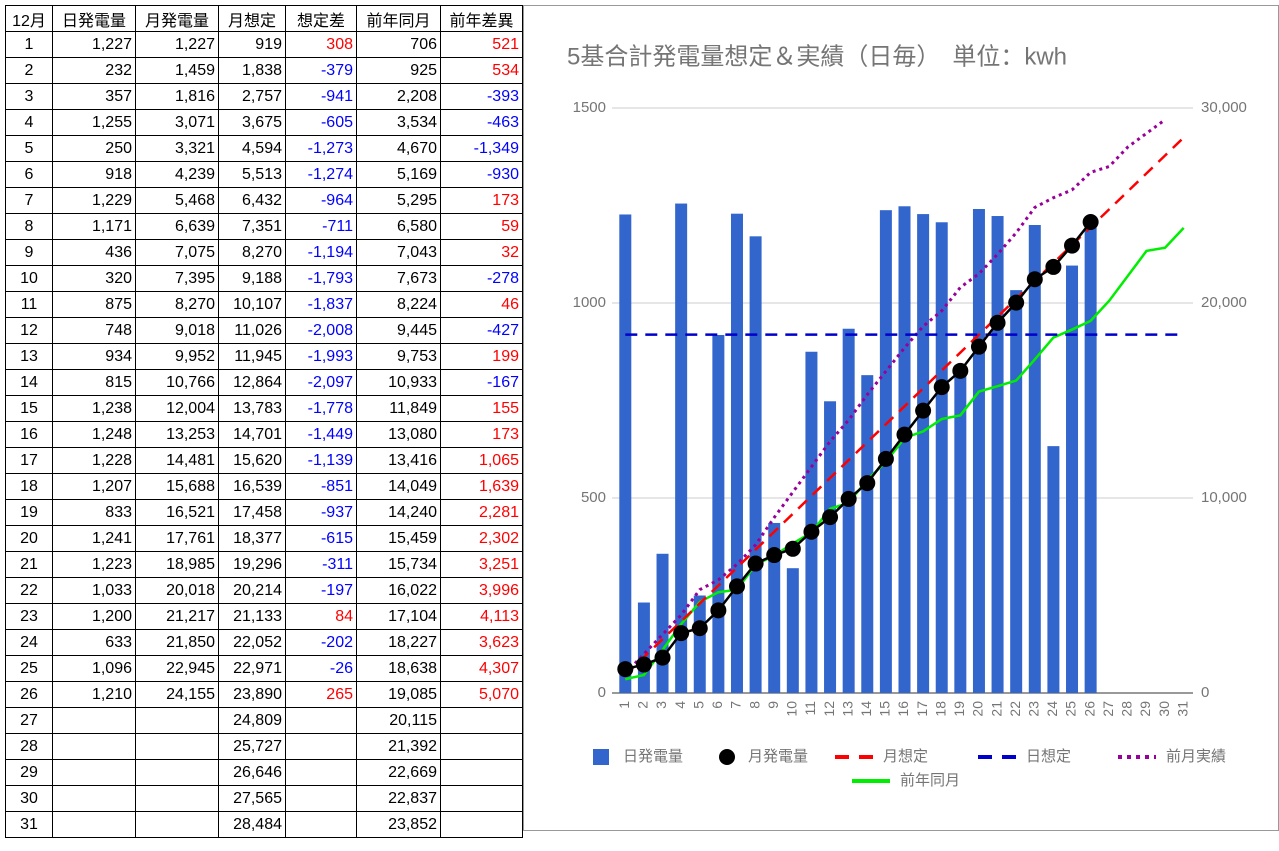 Image resolution: width=1279 pixels, height=851 pixels. Describe the element at coordinates (321, 148) in the screenshot. I see `table-cell: -1,273` at that location.